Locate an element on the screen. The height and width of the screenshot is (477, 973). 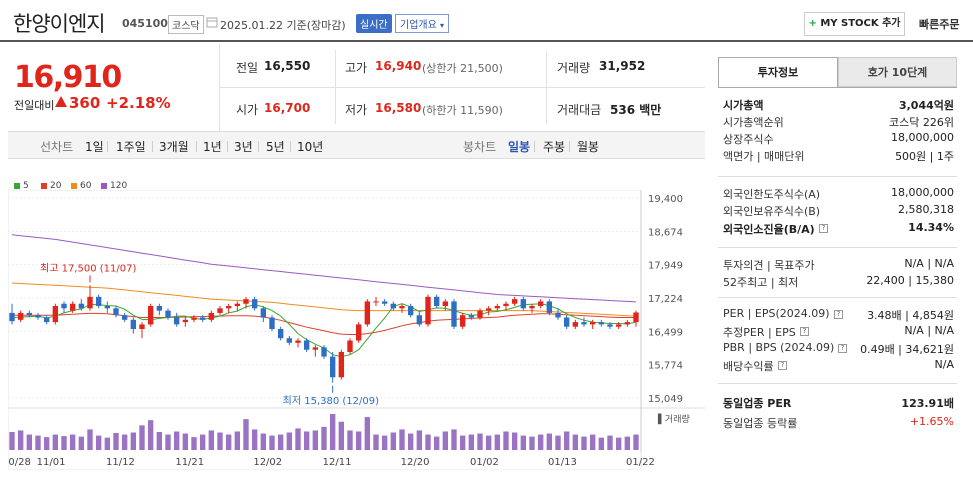
quick-order-link: 빠른주문 is located at coordinates (939, 24).